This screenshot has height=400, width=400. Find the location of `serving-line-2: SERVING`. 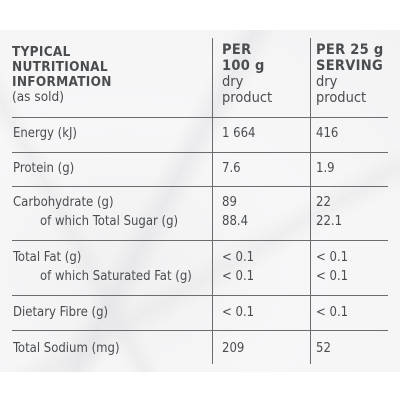

serving-line-2: SERVING is located at coordinates (350, 66).